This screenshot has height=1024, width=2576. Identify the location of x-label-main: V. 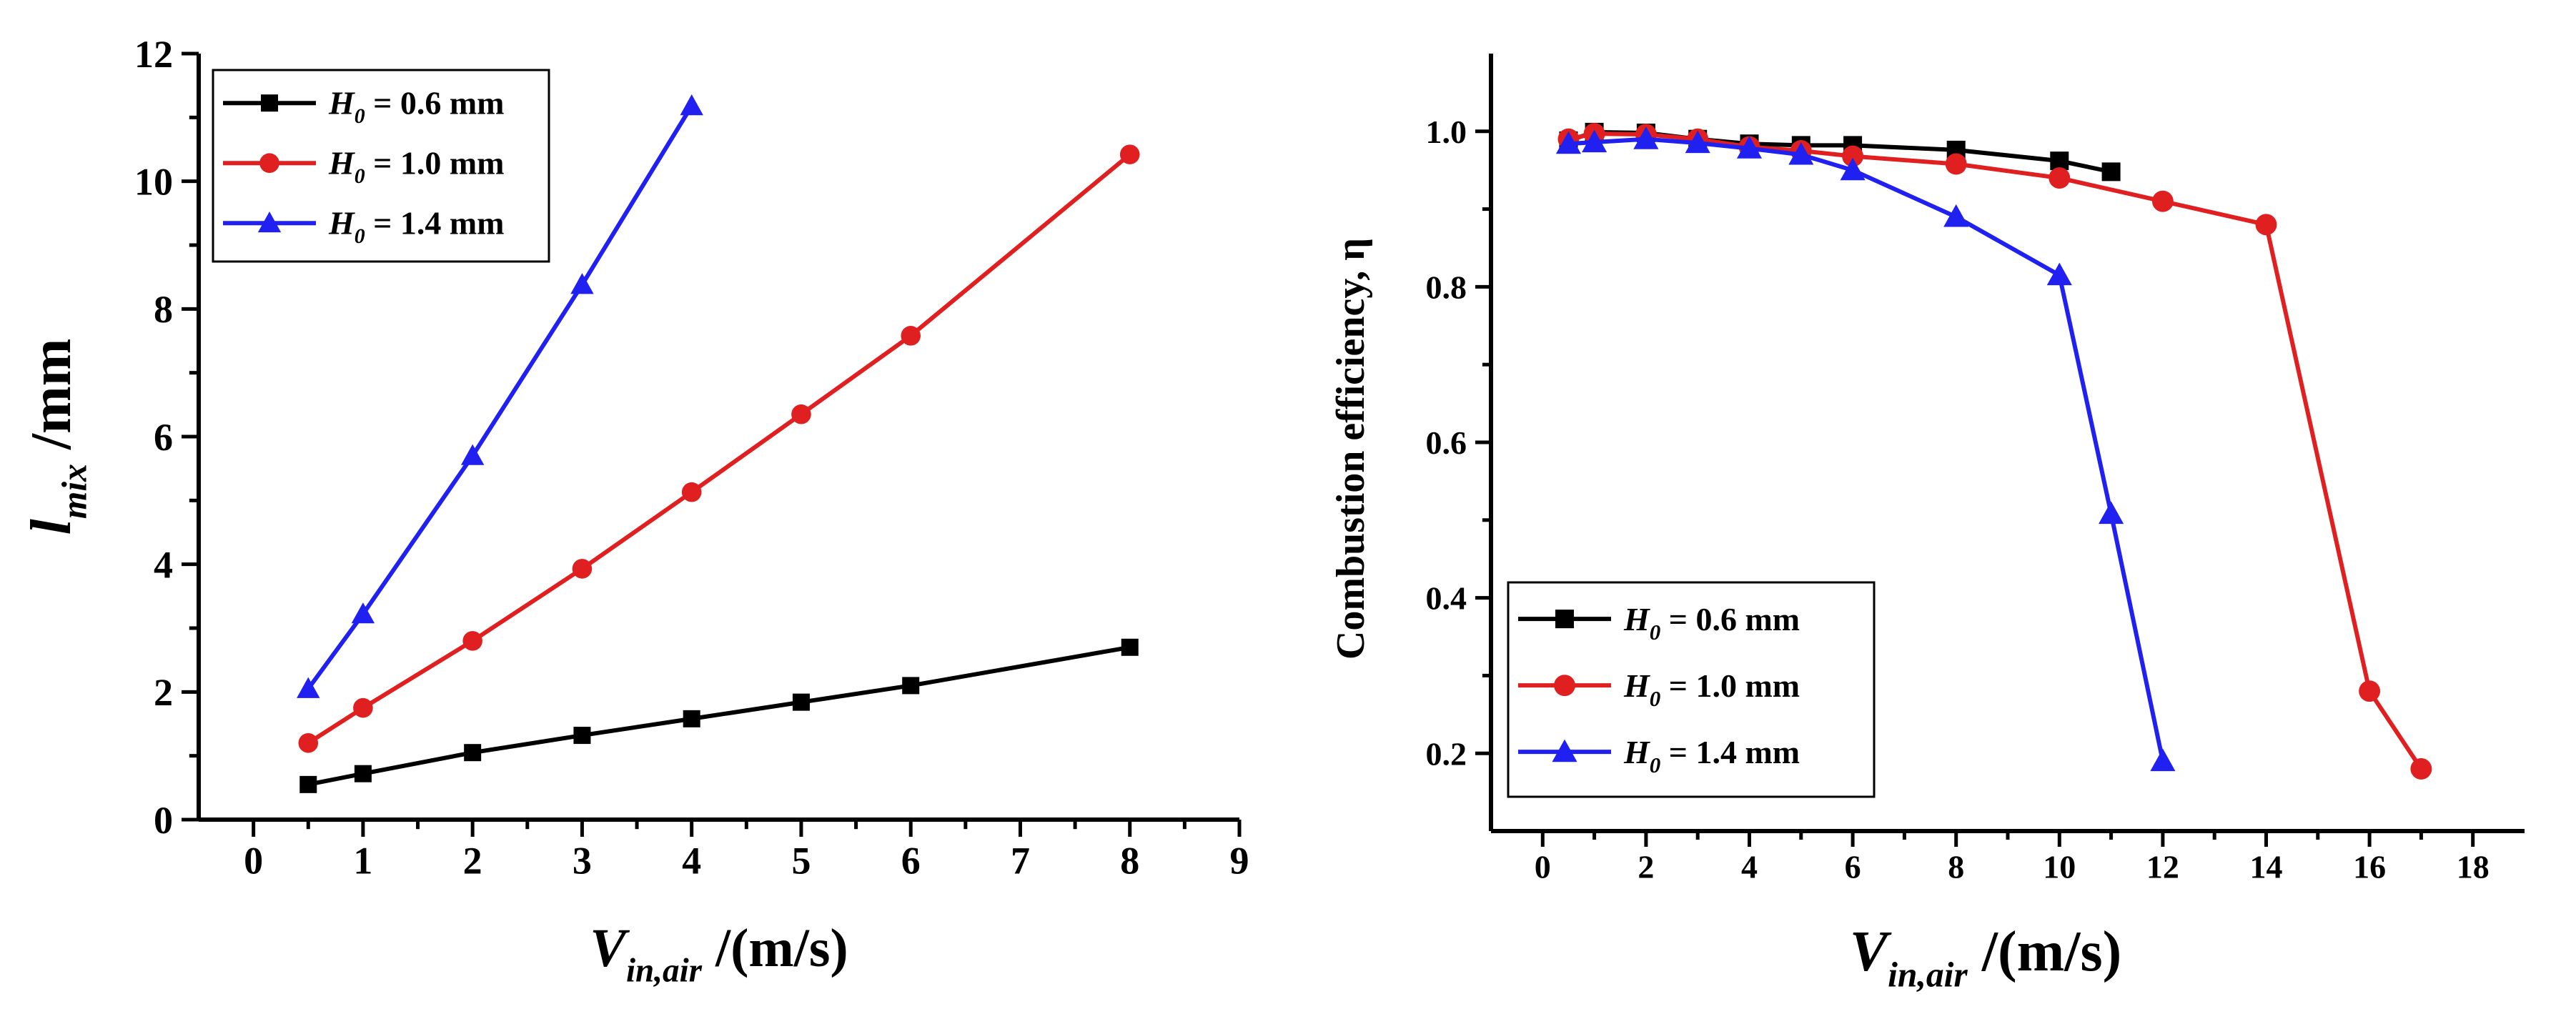
(610, 948).